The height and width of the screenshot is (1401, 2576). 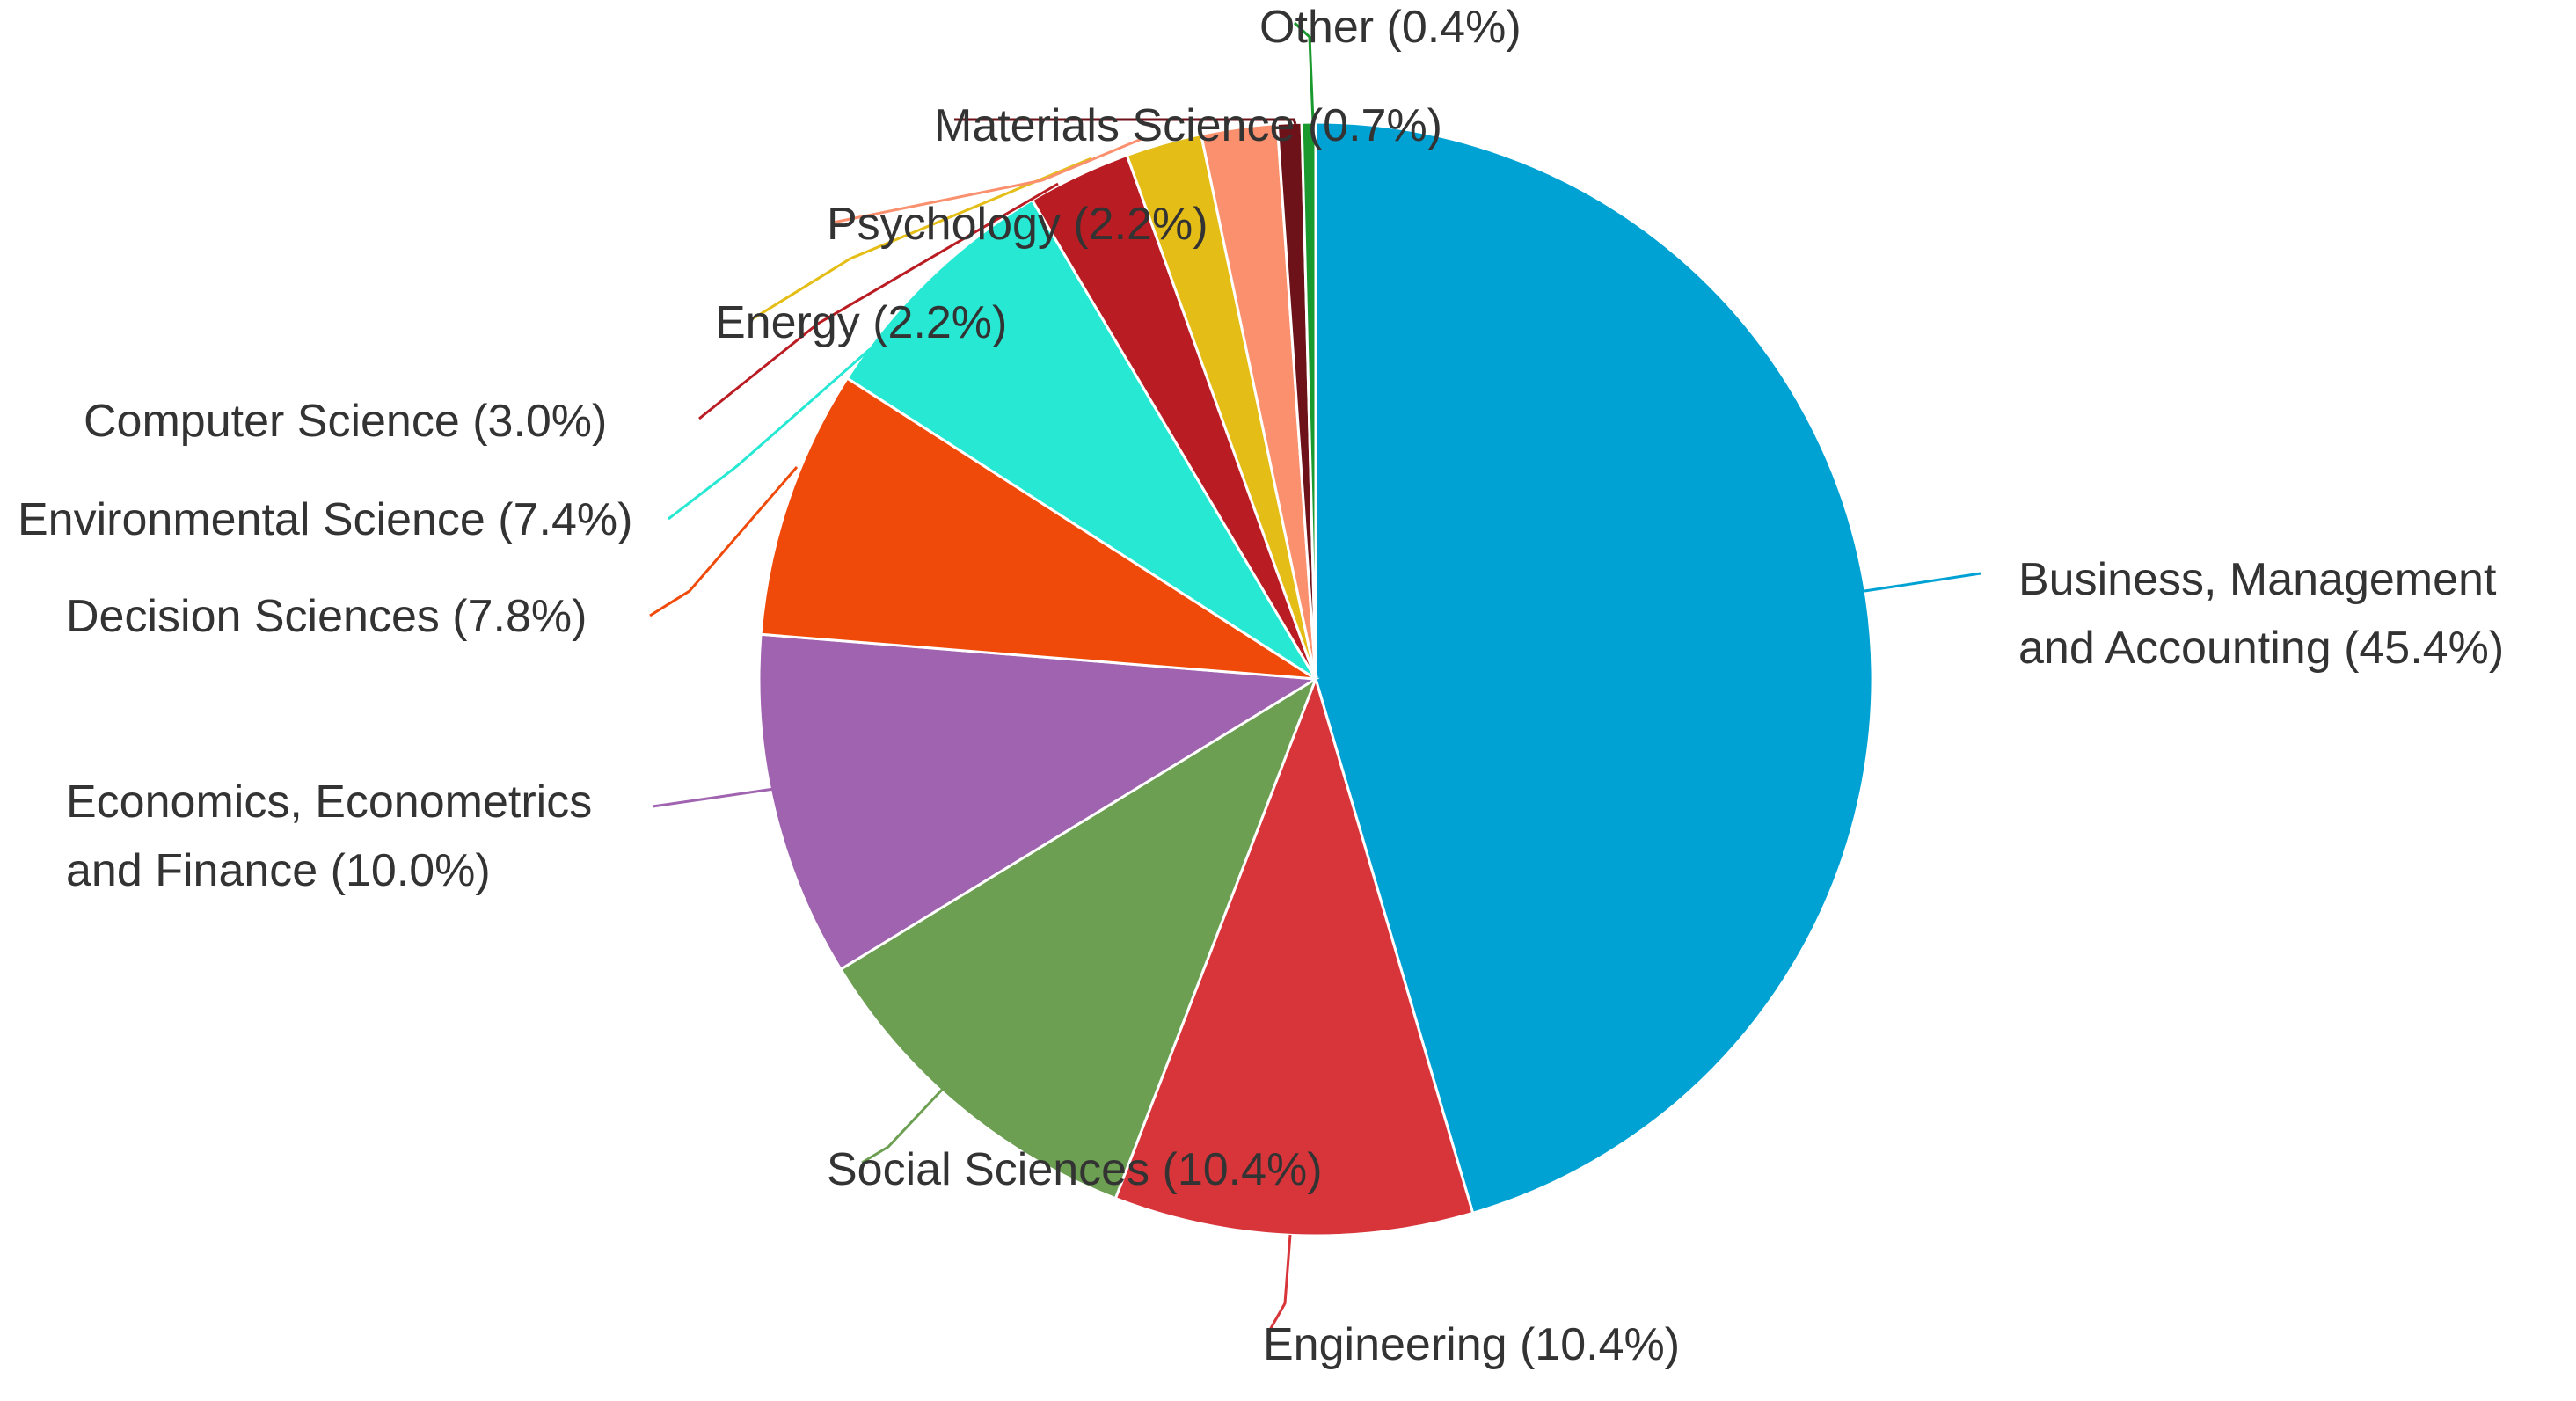 I want to click on slice-label: Materials Science (0.7%), so click(x=1188, y=125).